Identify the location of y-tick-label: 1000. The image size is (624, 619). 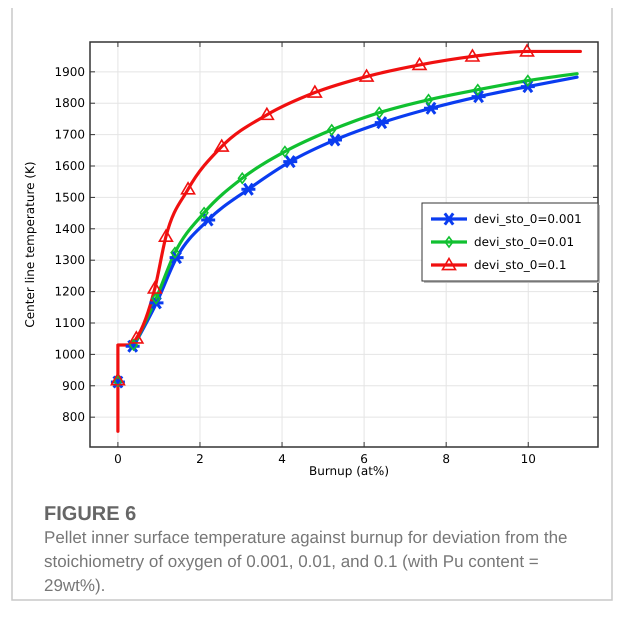
(69, 354).